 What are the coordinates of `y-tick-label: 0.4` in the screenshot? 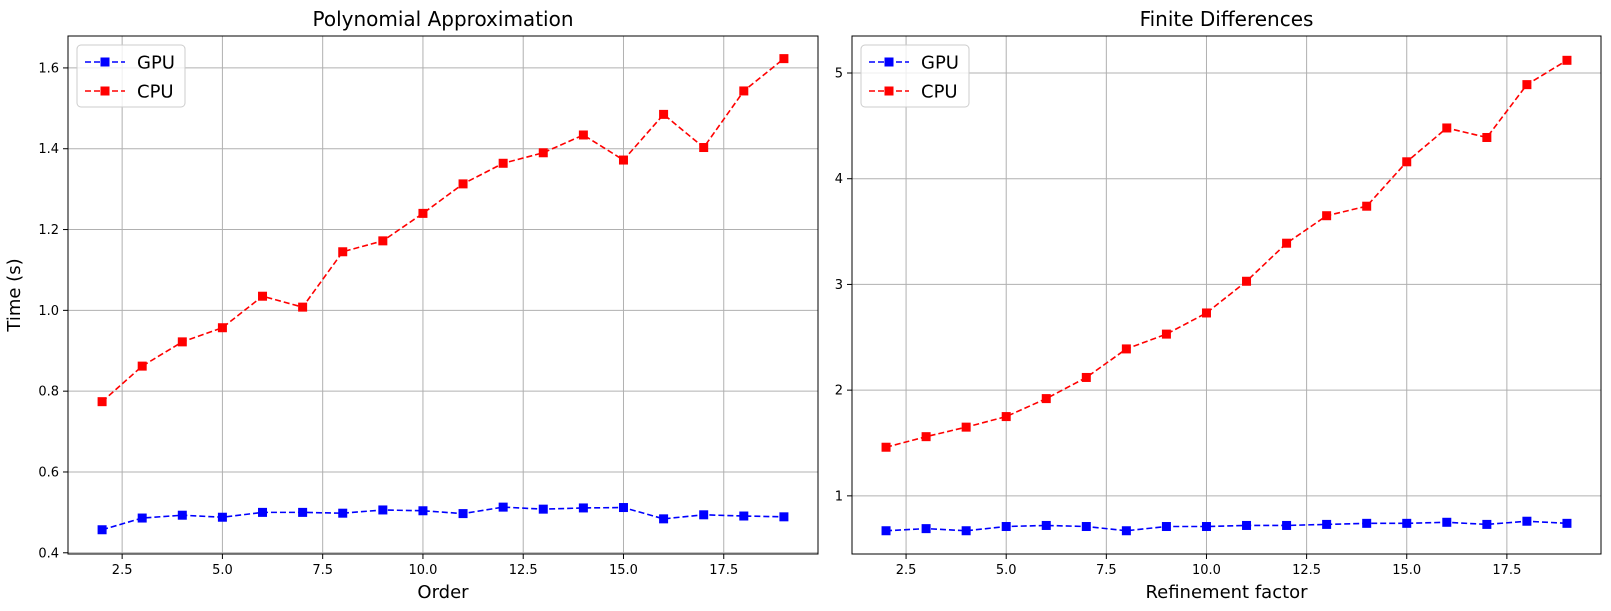 It's located at (48, 553).